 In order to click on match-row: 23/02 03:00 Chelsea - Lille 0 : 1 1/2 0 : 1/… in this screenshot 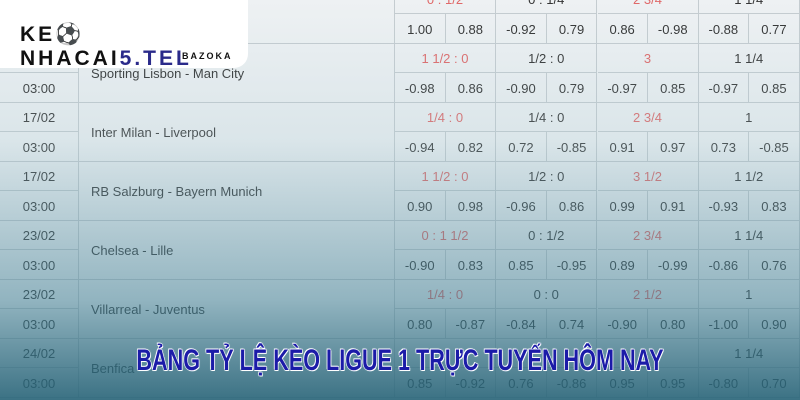, I will do `click(400, 250)`.